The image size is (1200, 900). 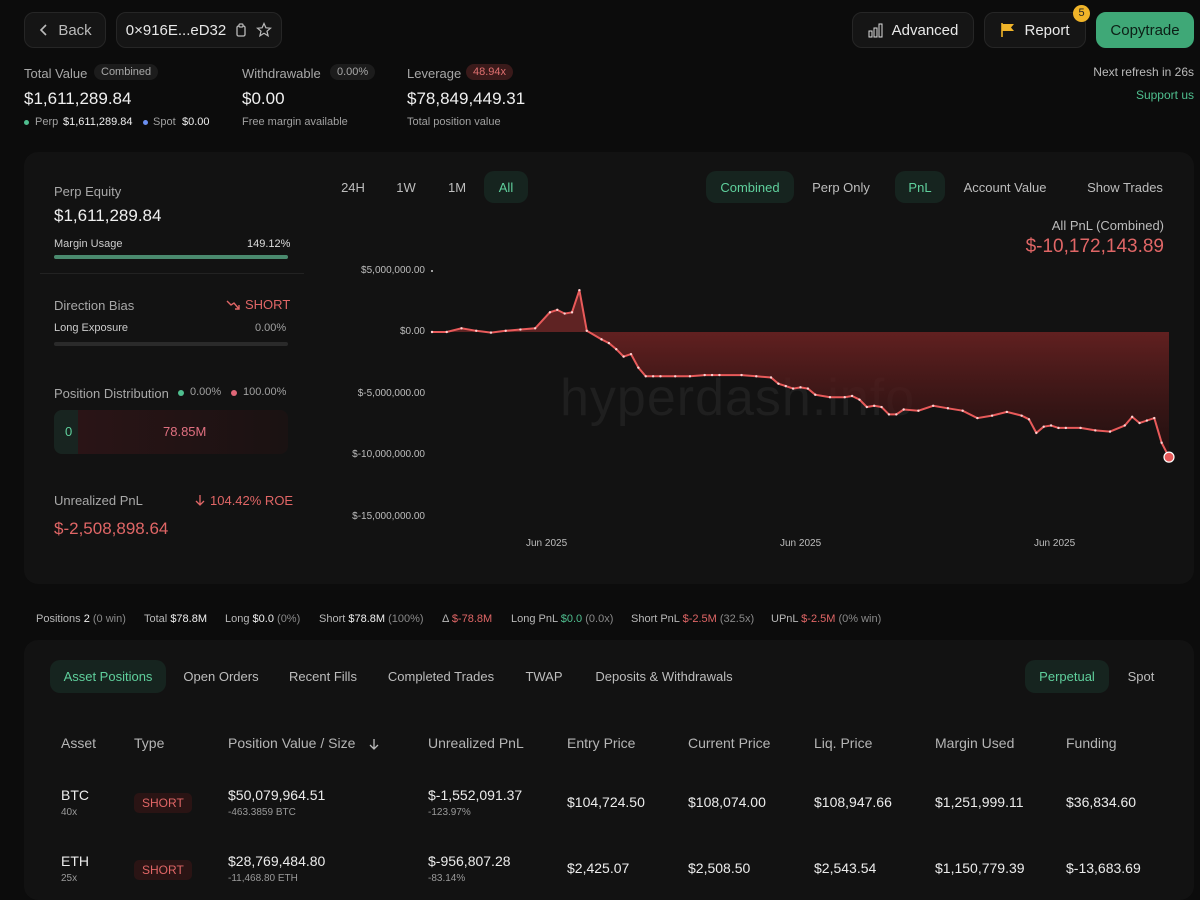 What do you see at coordinates (1145, 30) in the screenshot?
I see `copytrade-button: Copytrade` at bounding box center [1145, 30].